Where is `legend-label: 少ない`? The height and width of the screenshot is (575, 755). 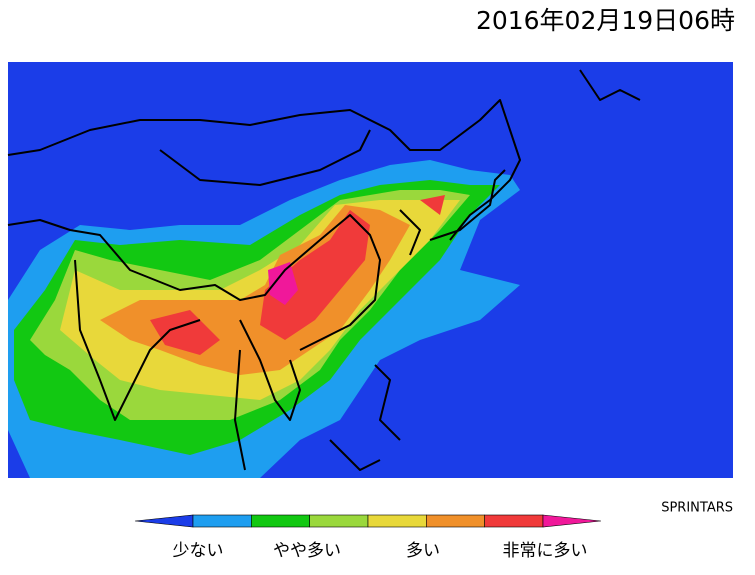 legend-label: 少ない is located at coordinates (198, 551).